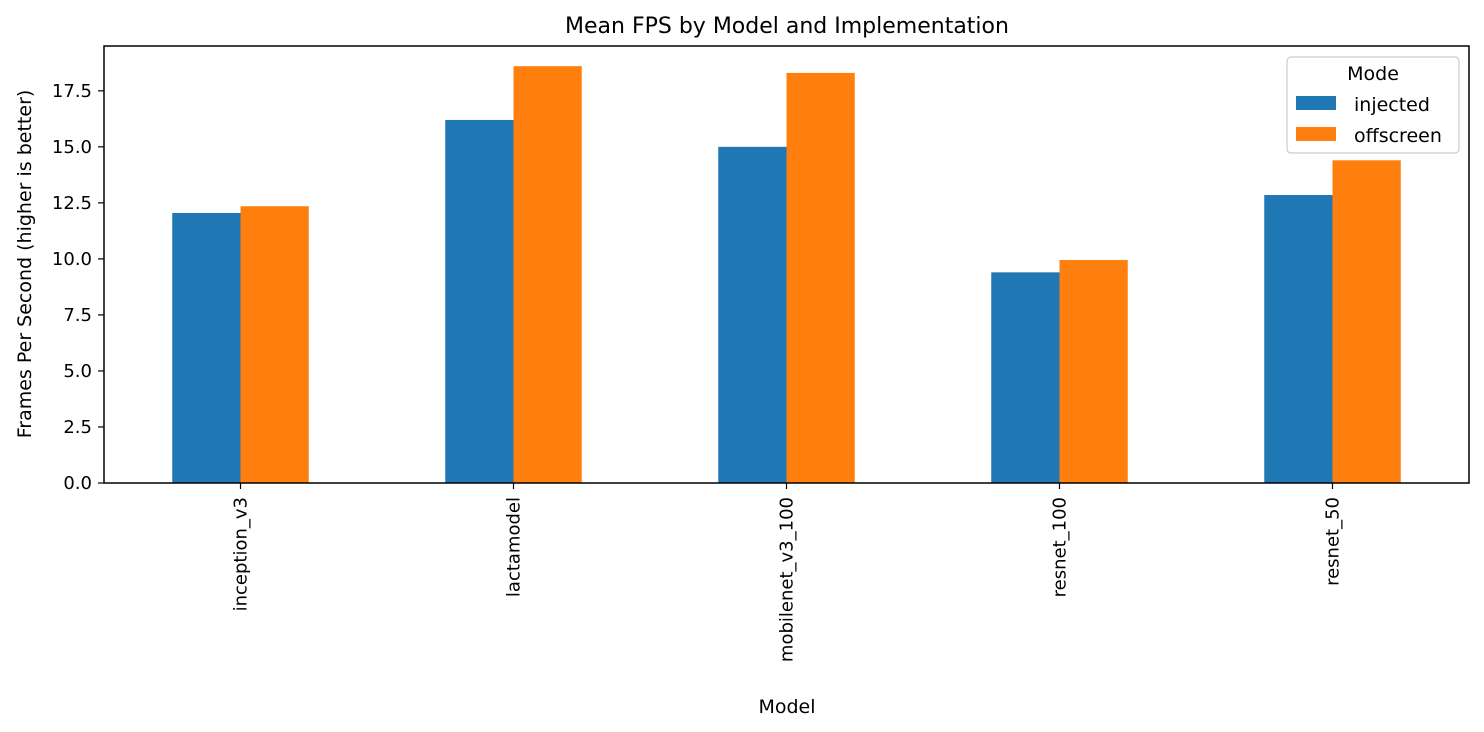 This screenshot has height=732, width=1484. What do you see at coordinates (274, 344) in the screenshot?
I see `bar-inception_v3-offscreen` at bounding box center [274, 344].